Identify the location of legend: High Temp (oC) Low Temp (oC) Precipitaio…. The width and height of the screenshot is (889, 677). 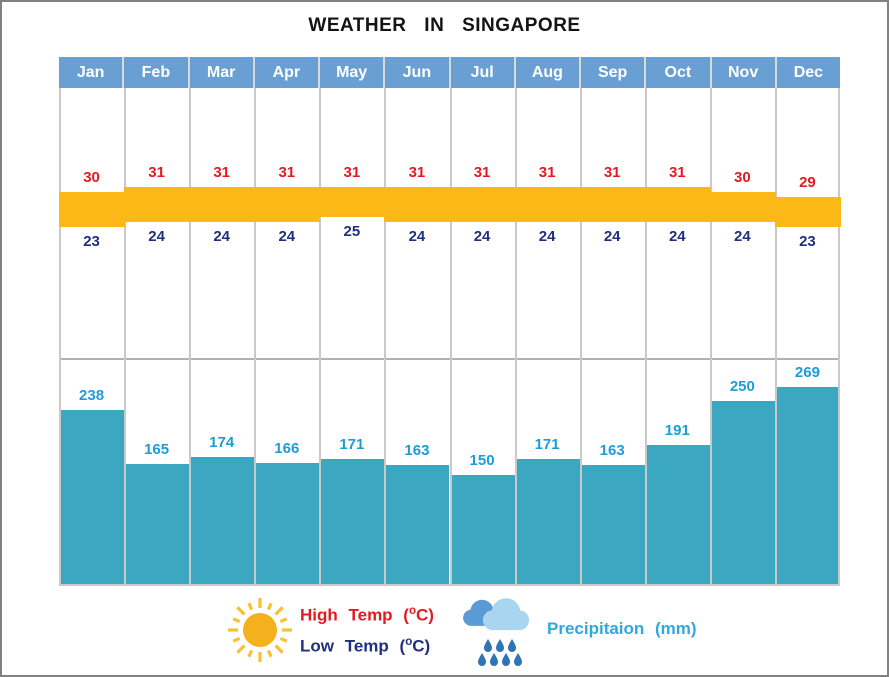
(444, 632).